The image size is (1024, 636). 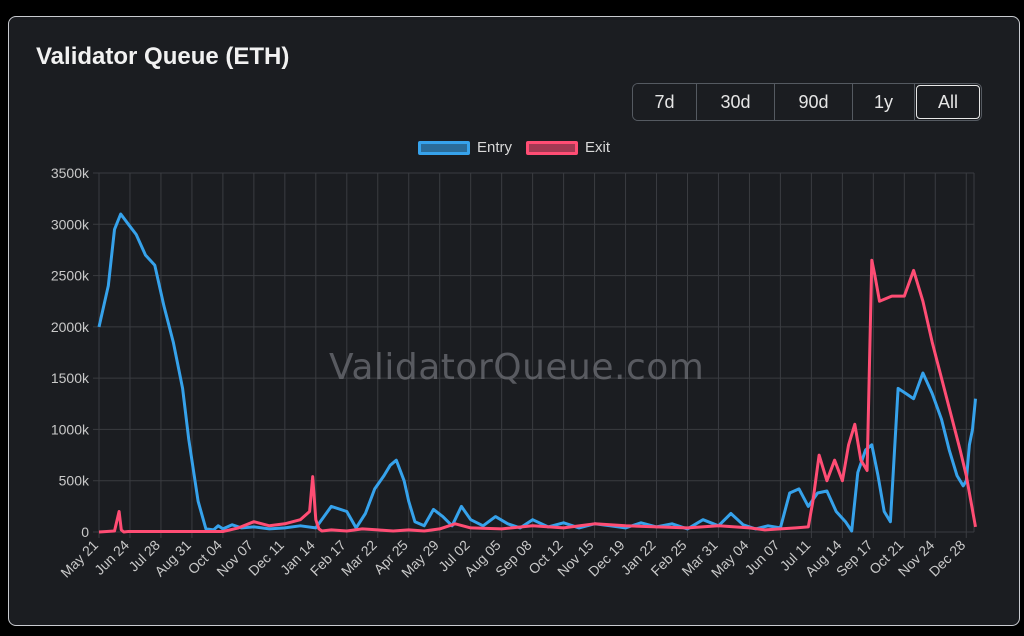 I want to click on y-tick-label: 3500k, so click(x=70, y=173).